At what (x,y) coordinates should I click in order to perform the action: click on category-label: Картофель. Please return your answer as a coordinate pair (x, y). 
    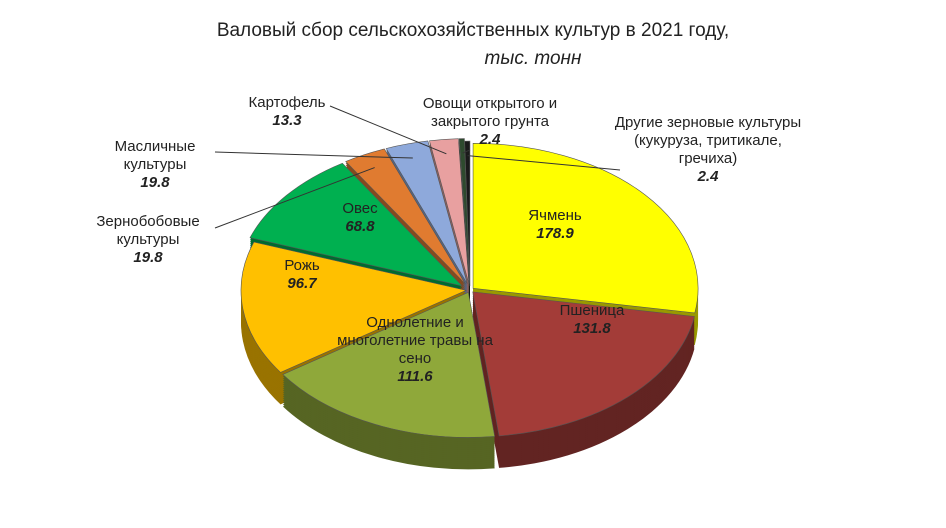
    Looking at the image, I should click on (287, 102).